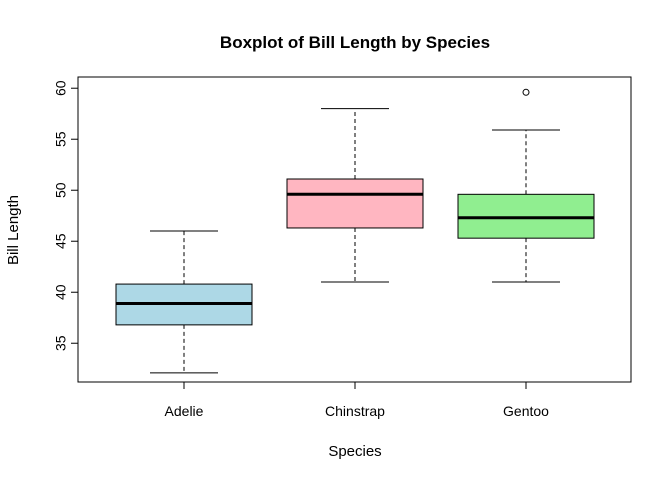 The height and width of the screenshot is (480, 672). What do you see at coordinates (526, 92) in the screenshot?
I see `outlier-point` at bounding box center [526, 92].